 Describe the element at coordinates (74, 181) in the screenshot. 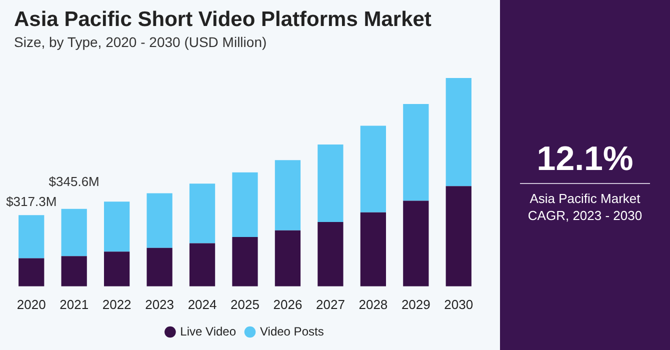

I see `annotation: $345.6M` at that location.